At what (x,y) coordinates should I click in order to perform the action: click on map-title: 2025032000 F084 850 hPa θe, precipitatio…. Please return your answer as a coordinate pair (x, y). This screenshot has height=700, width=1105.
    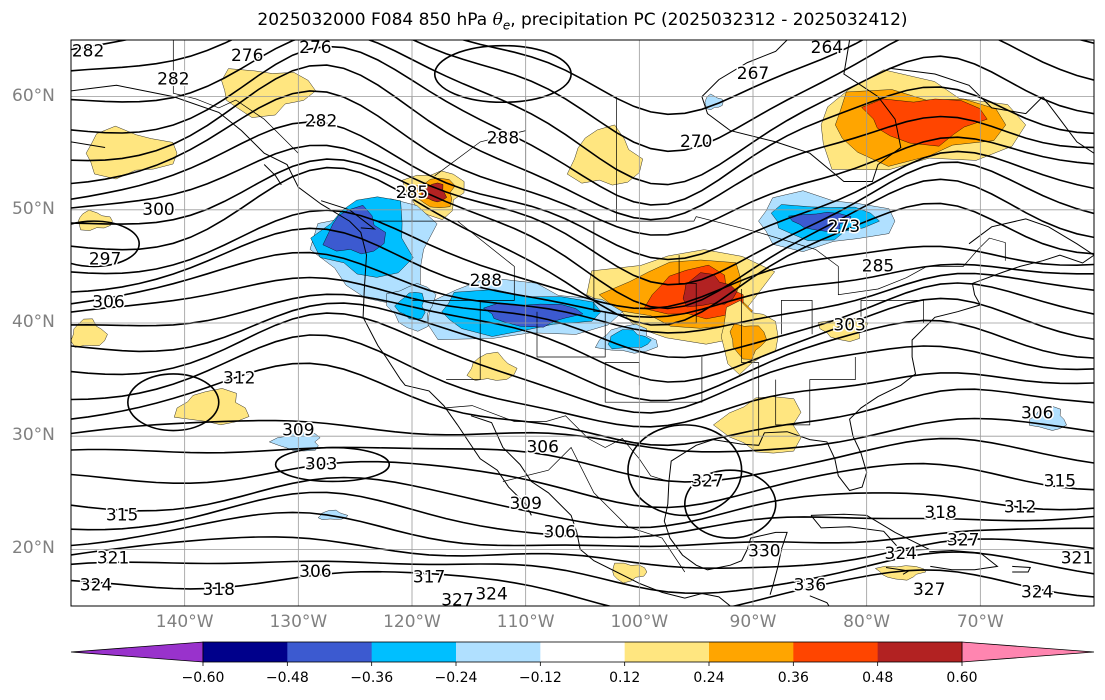
    Looking at the image, I should click on (552, 21).